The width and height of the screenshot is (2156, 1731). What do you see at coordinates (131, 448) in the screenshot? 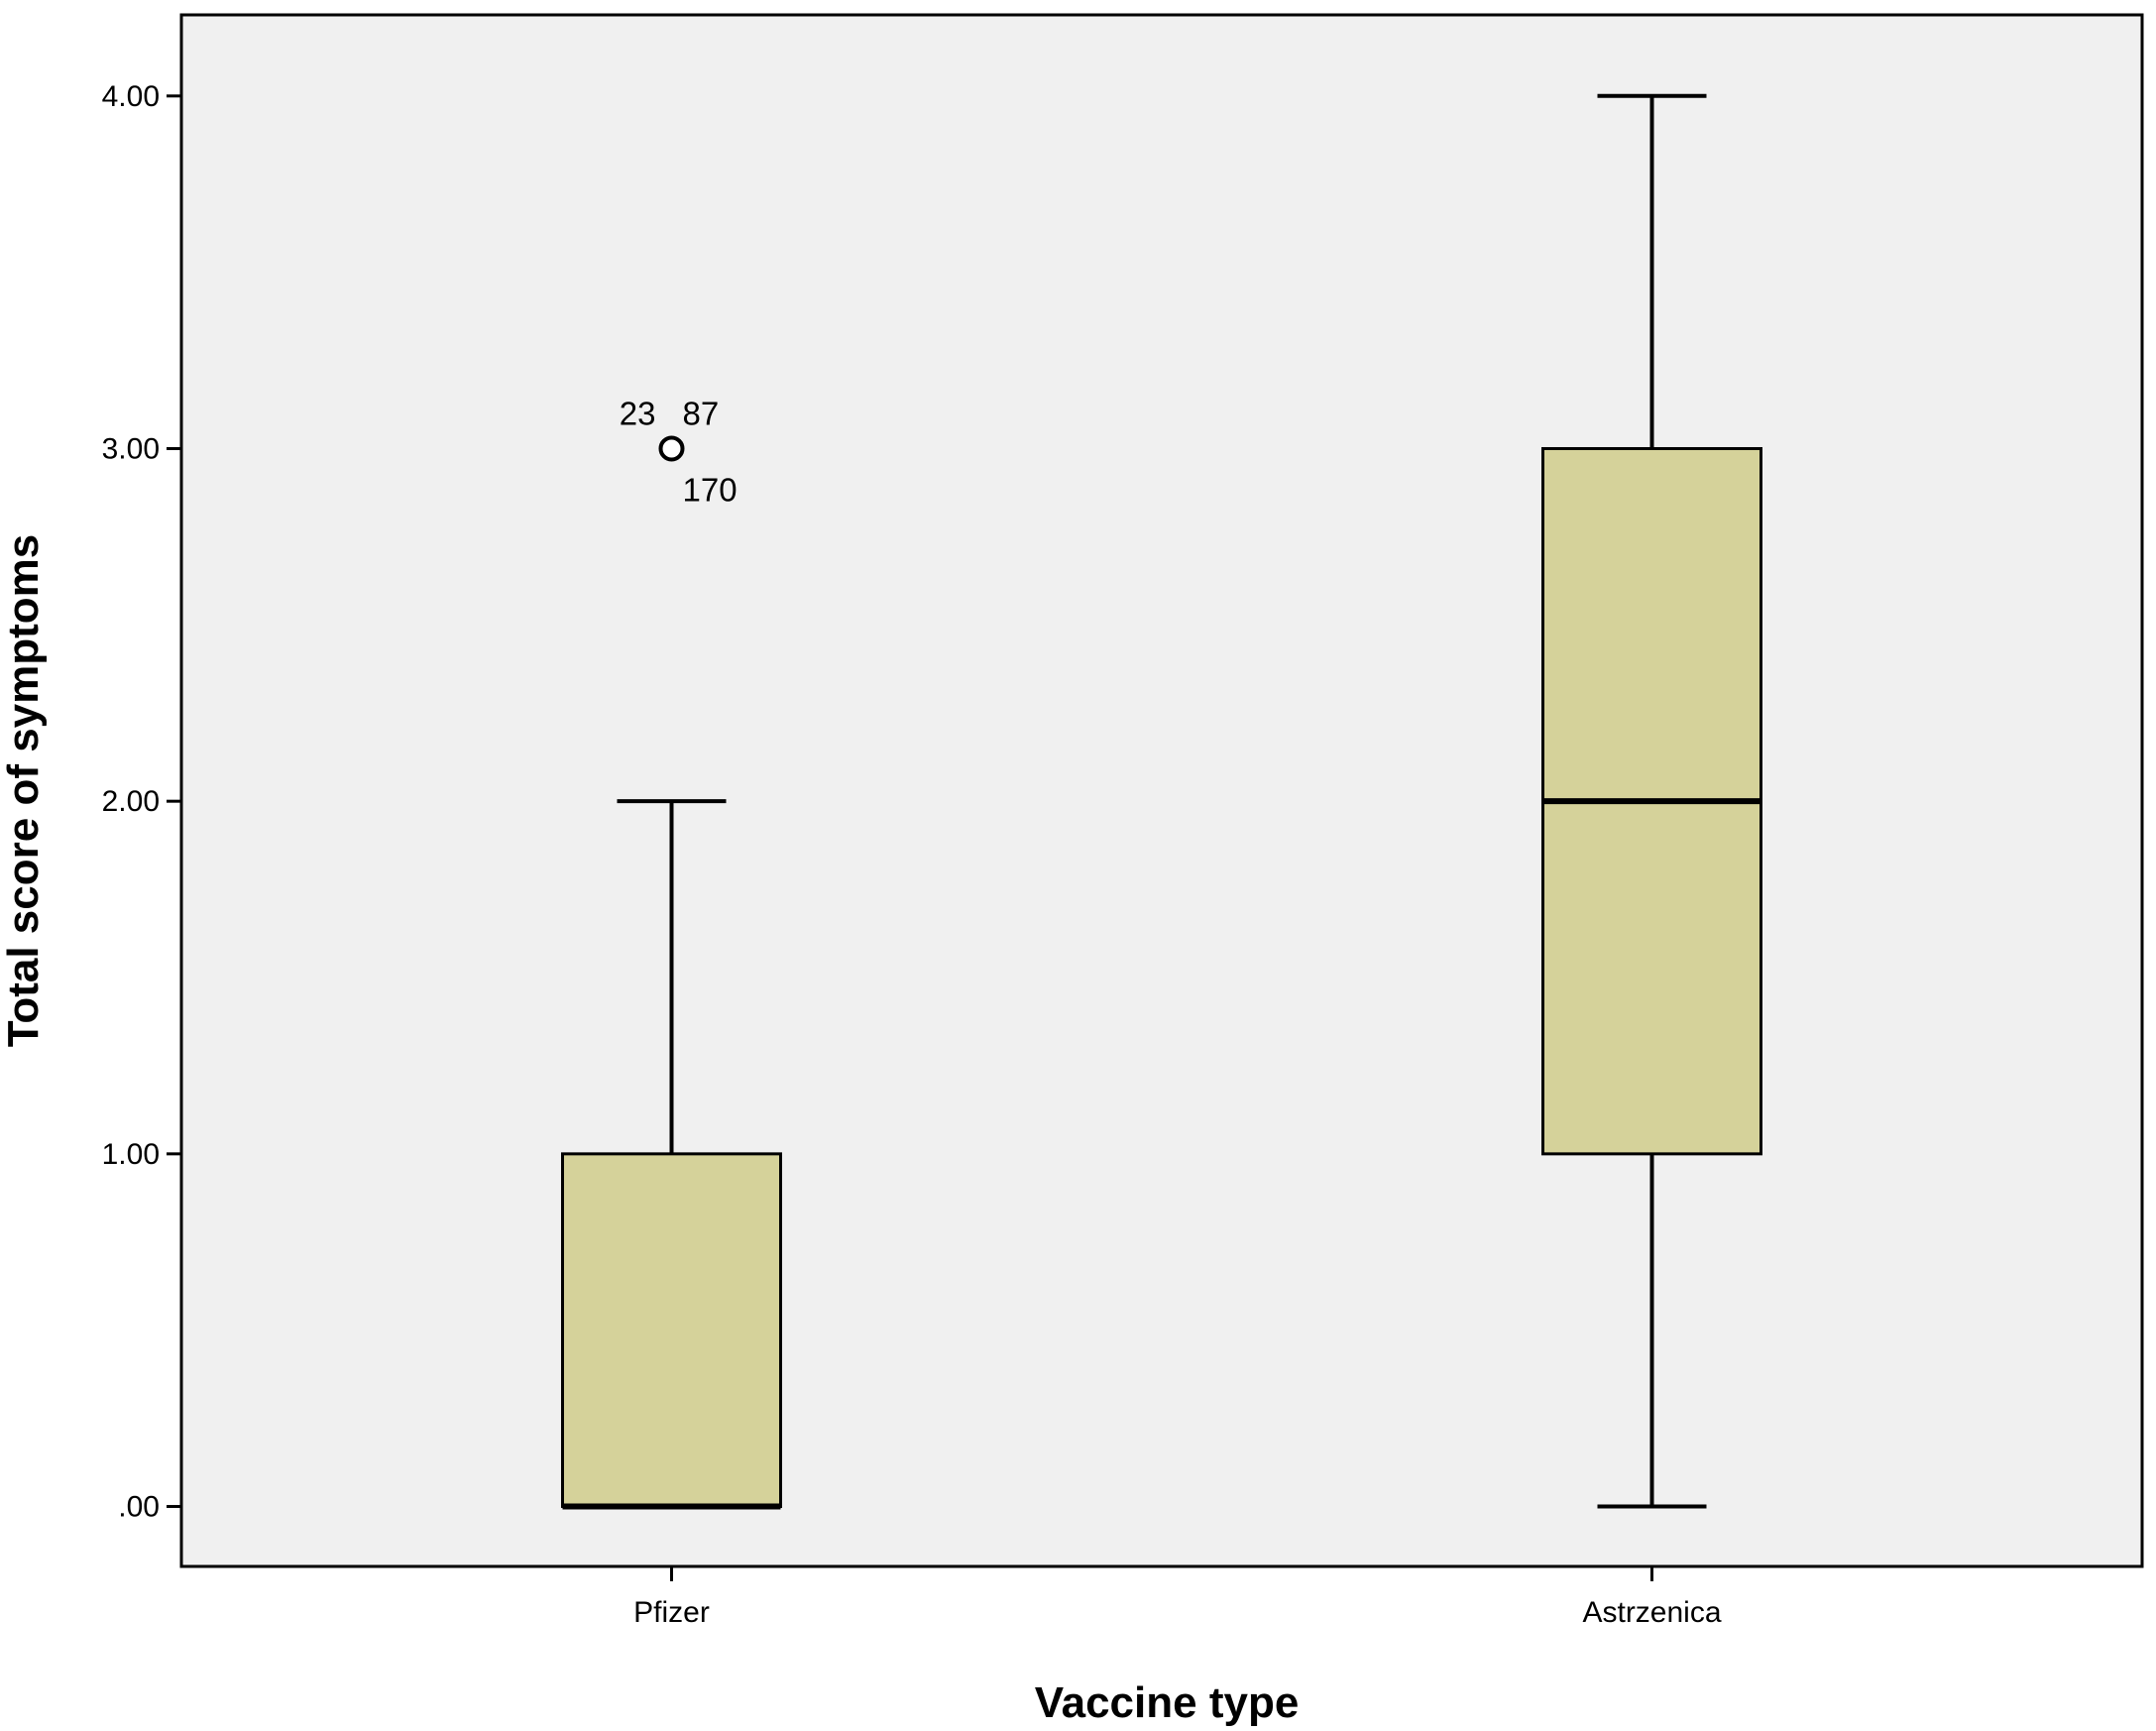
I see `y-tick-label: 3.00` at bounding box center [131, 448].